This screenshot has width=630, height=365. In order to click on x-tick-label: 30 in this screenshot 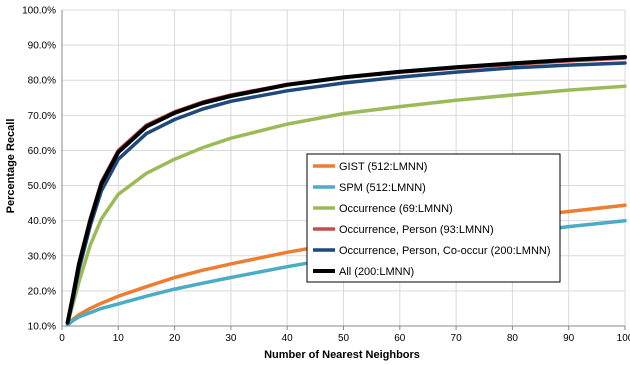, I will do `click(231, 338)`.